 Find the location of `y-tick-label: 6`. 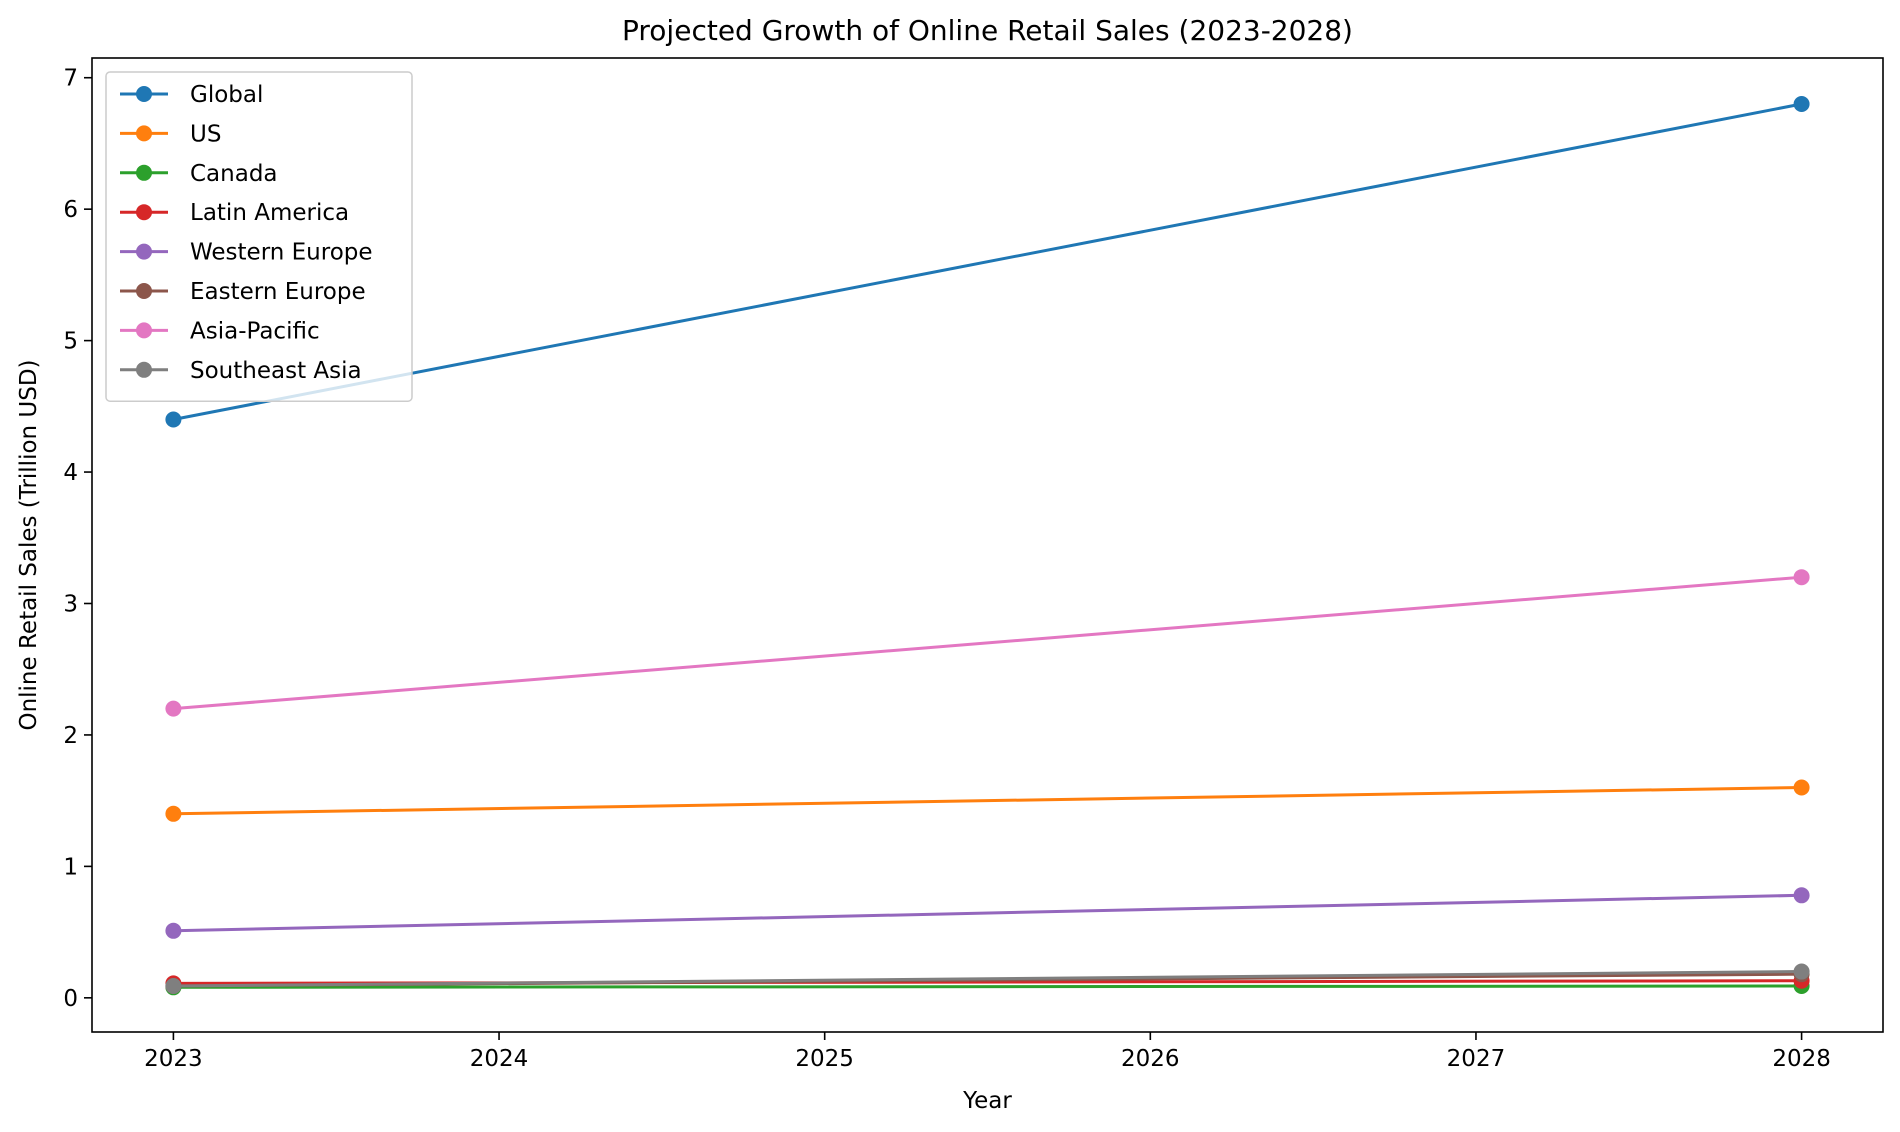

y-tick-label: 6 is located at coordinates (70, 210).